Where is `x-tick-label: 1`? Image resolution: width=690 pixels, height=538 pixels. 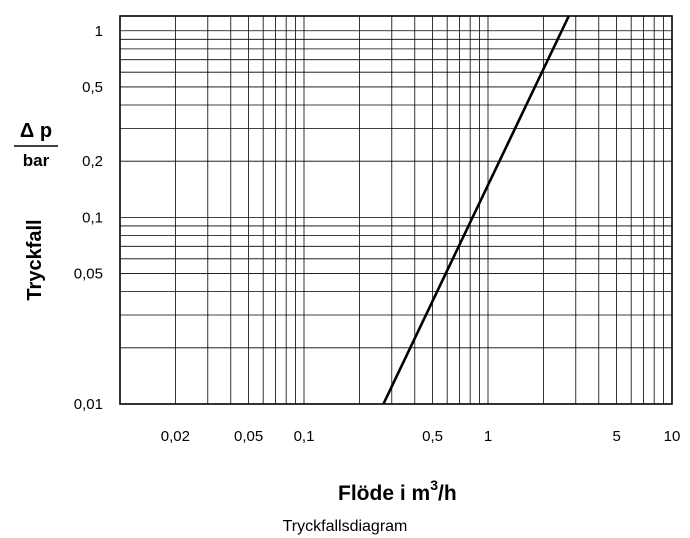 x-tick-label: 1 is located at coordinates (488, 436).